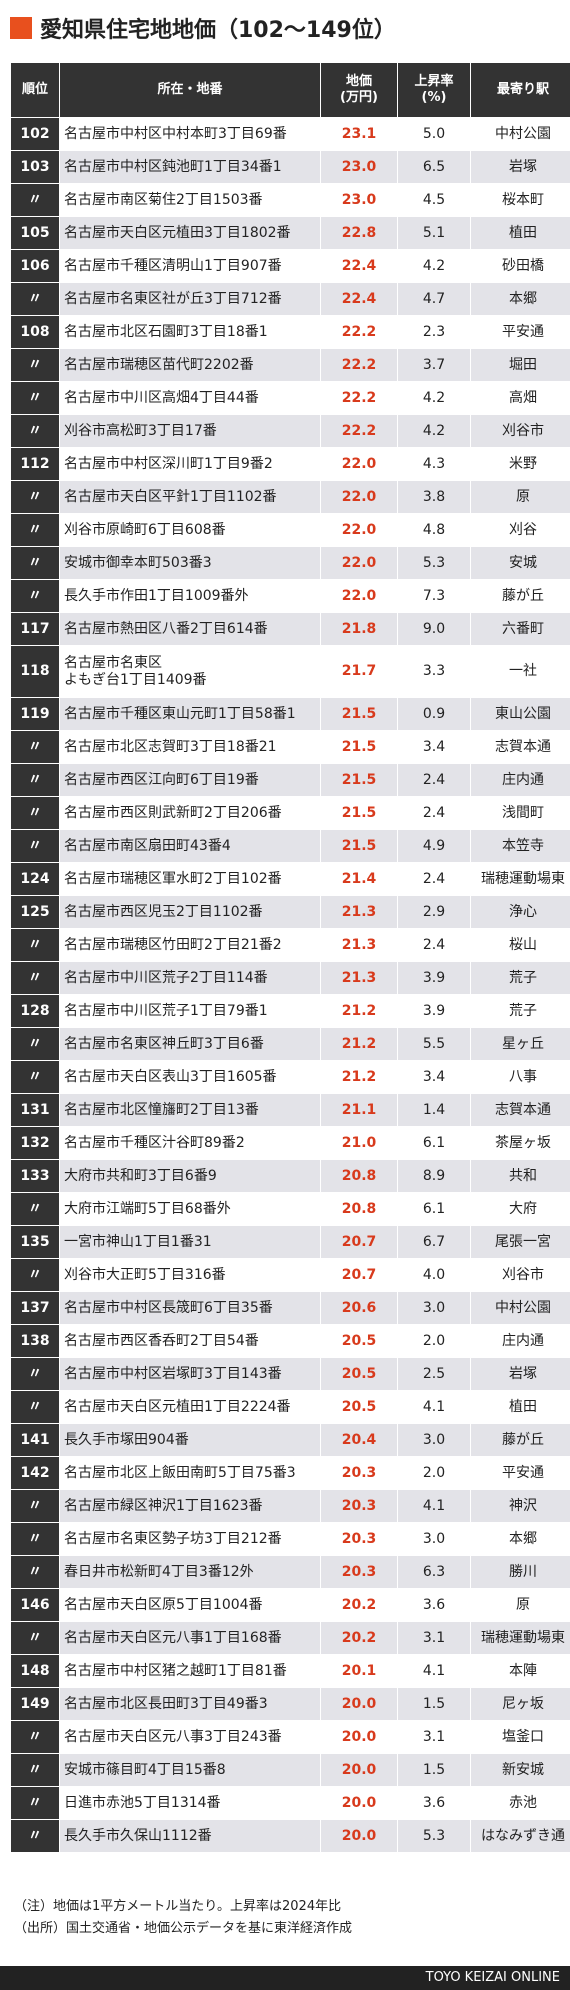  I want to click on station-cell: 堀田, so click(520, 365).